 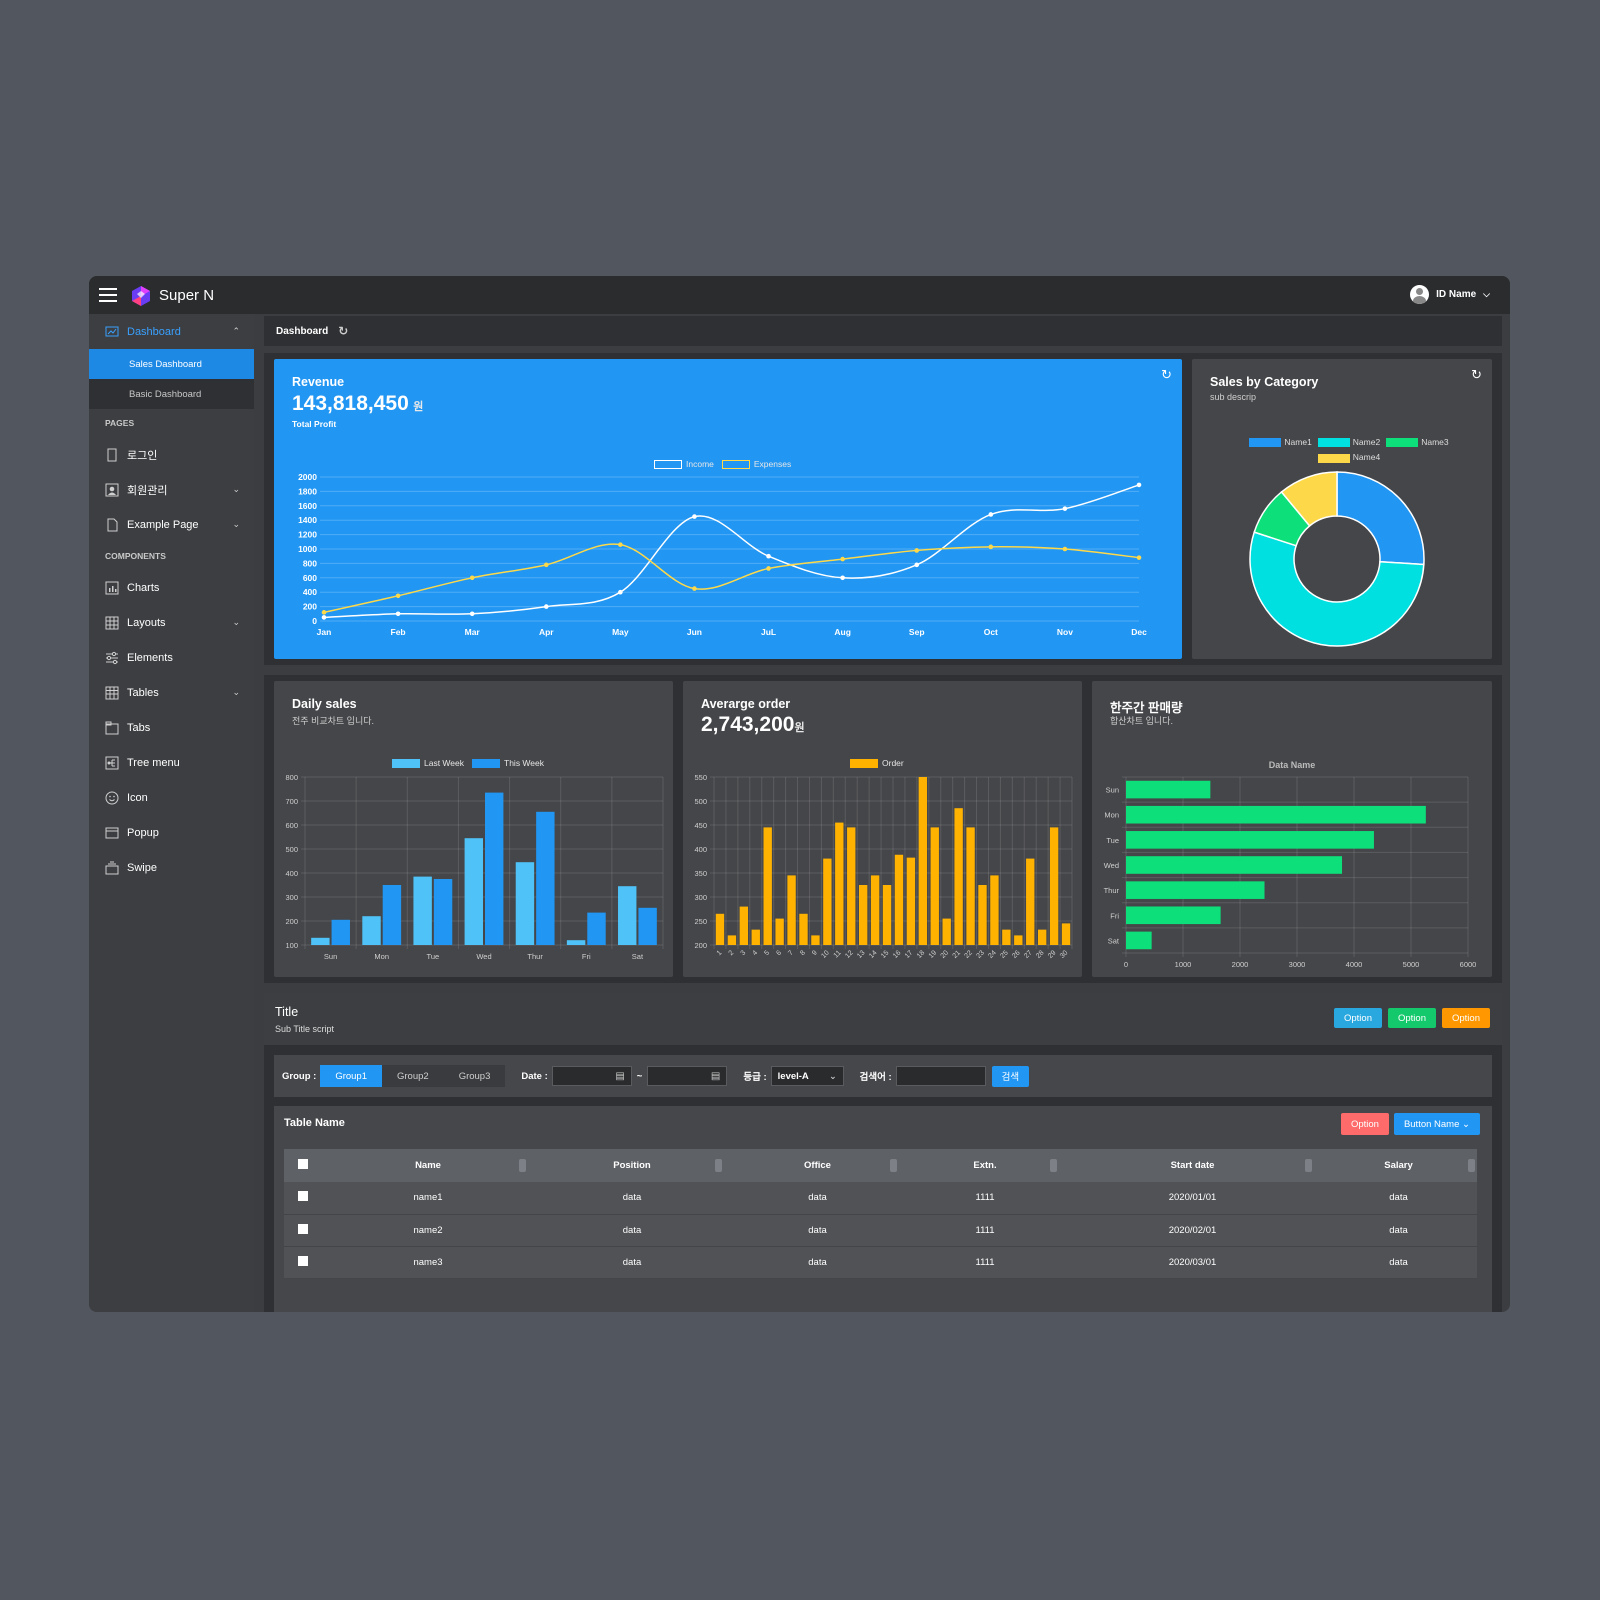 I want to click on sidebar-item-label: 회원관리, so click(x=147, y=490).